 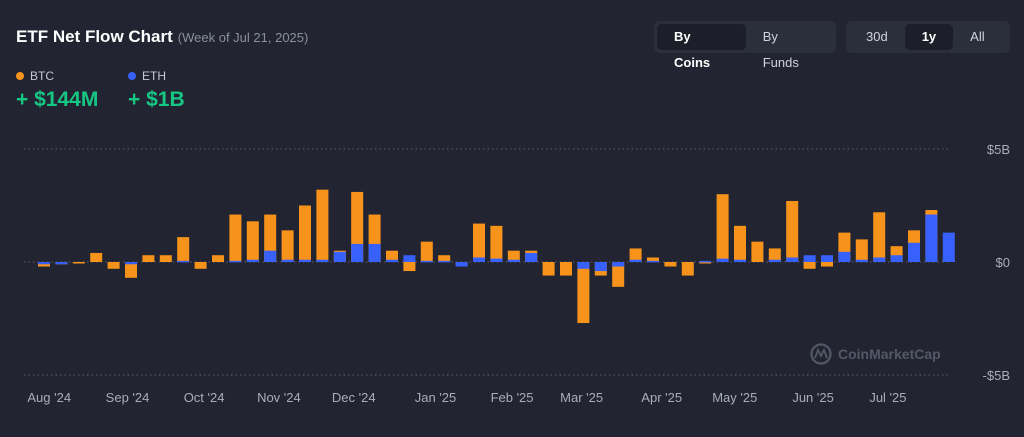 I want to click on btc-dot-icon, so click(x=20, y=76).